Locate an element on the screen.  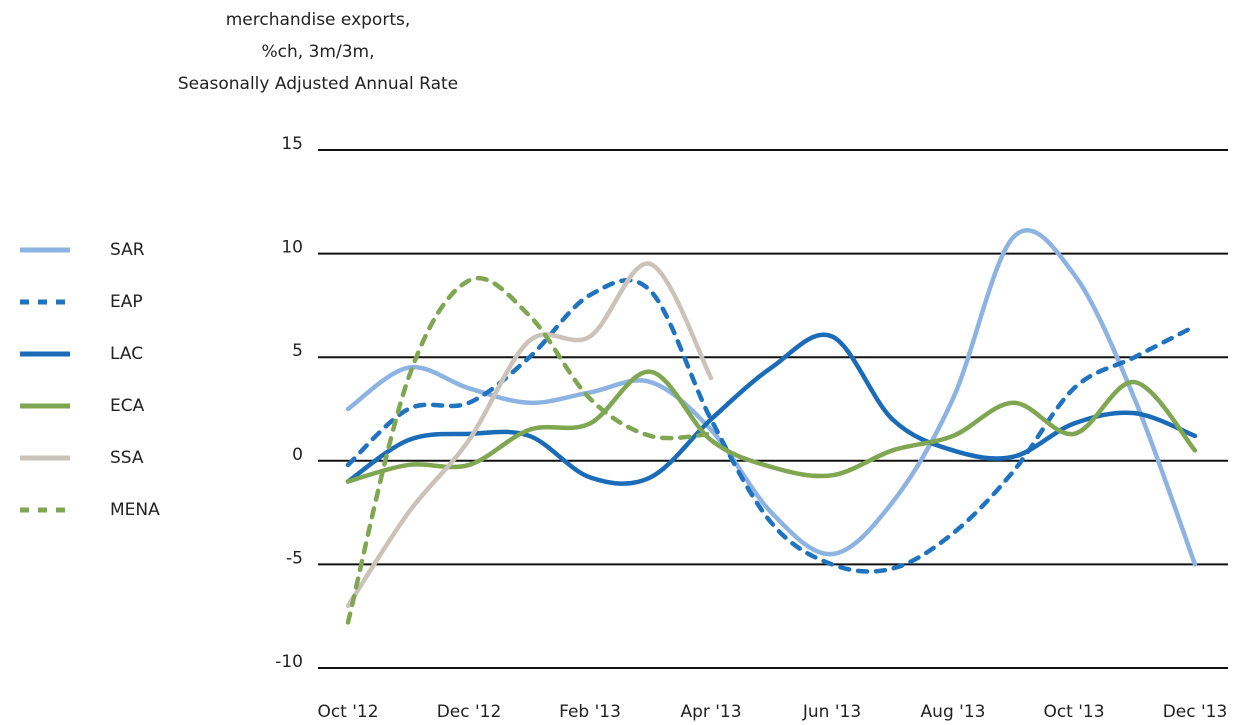
y-tick-label: 15 is located at coordinates (292, 144).